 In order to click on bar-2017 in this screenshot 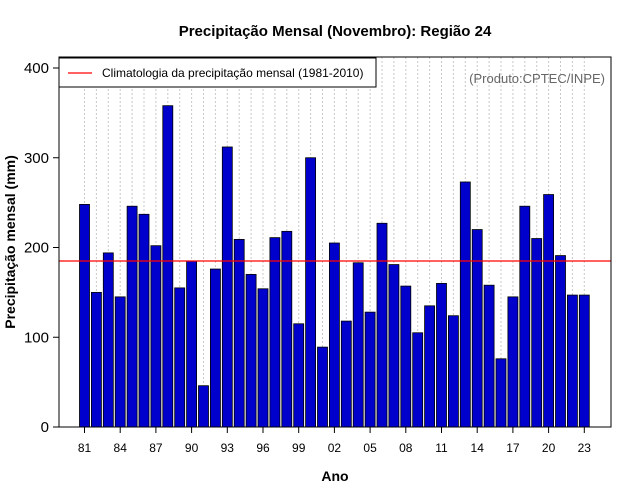, I will do `click(513, 362)`.